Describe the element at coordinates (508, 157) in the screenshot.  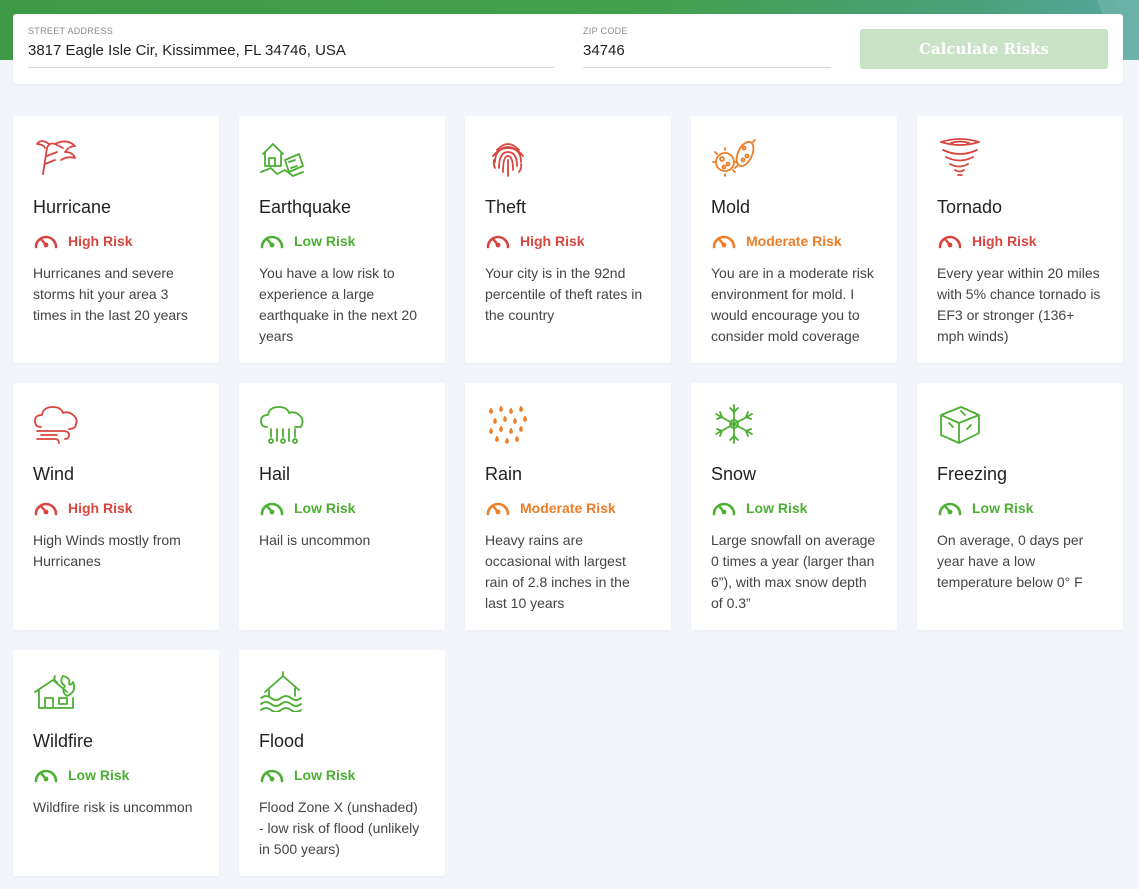
I see `fingerprint-icon` at that location.